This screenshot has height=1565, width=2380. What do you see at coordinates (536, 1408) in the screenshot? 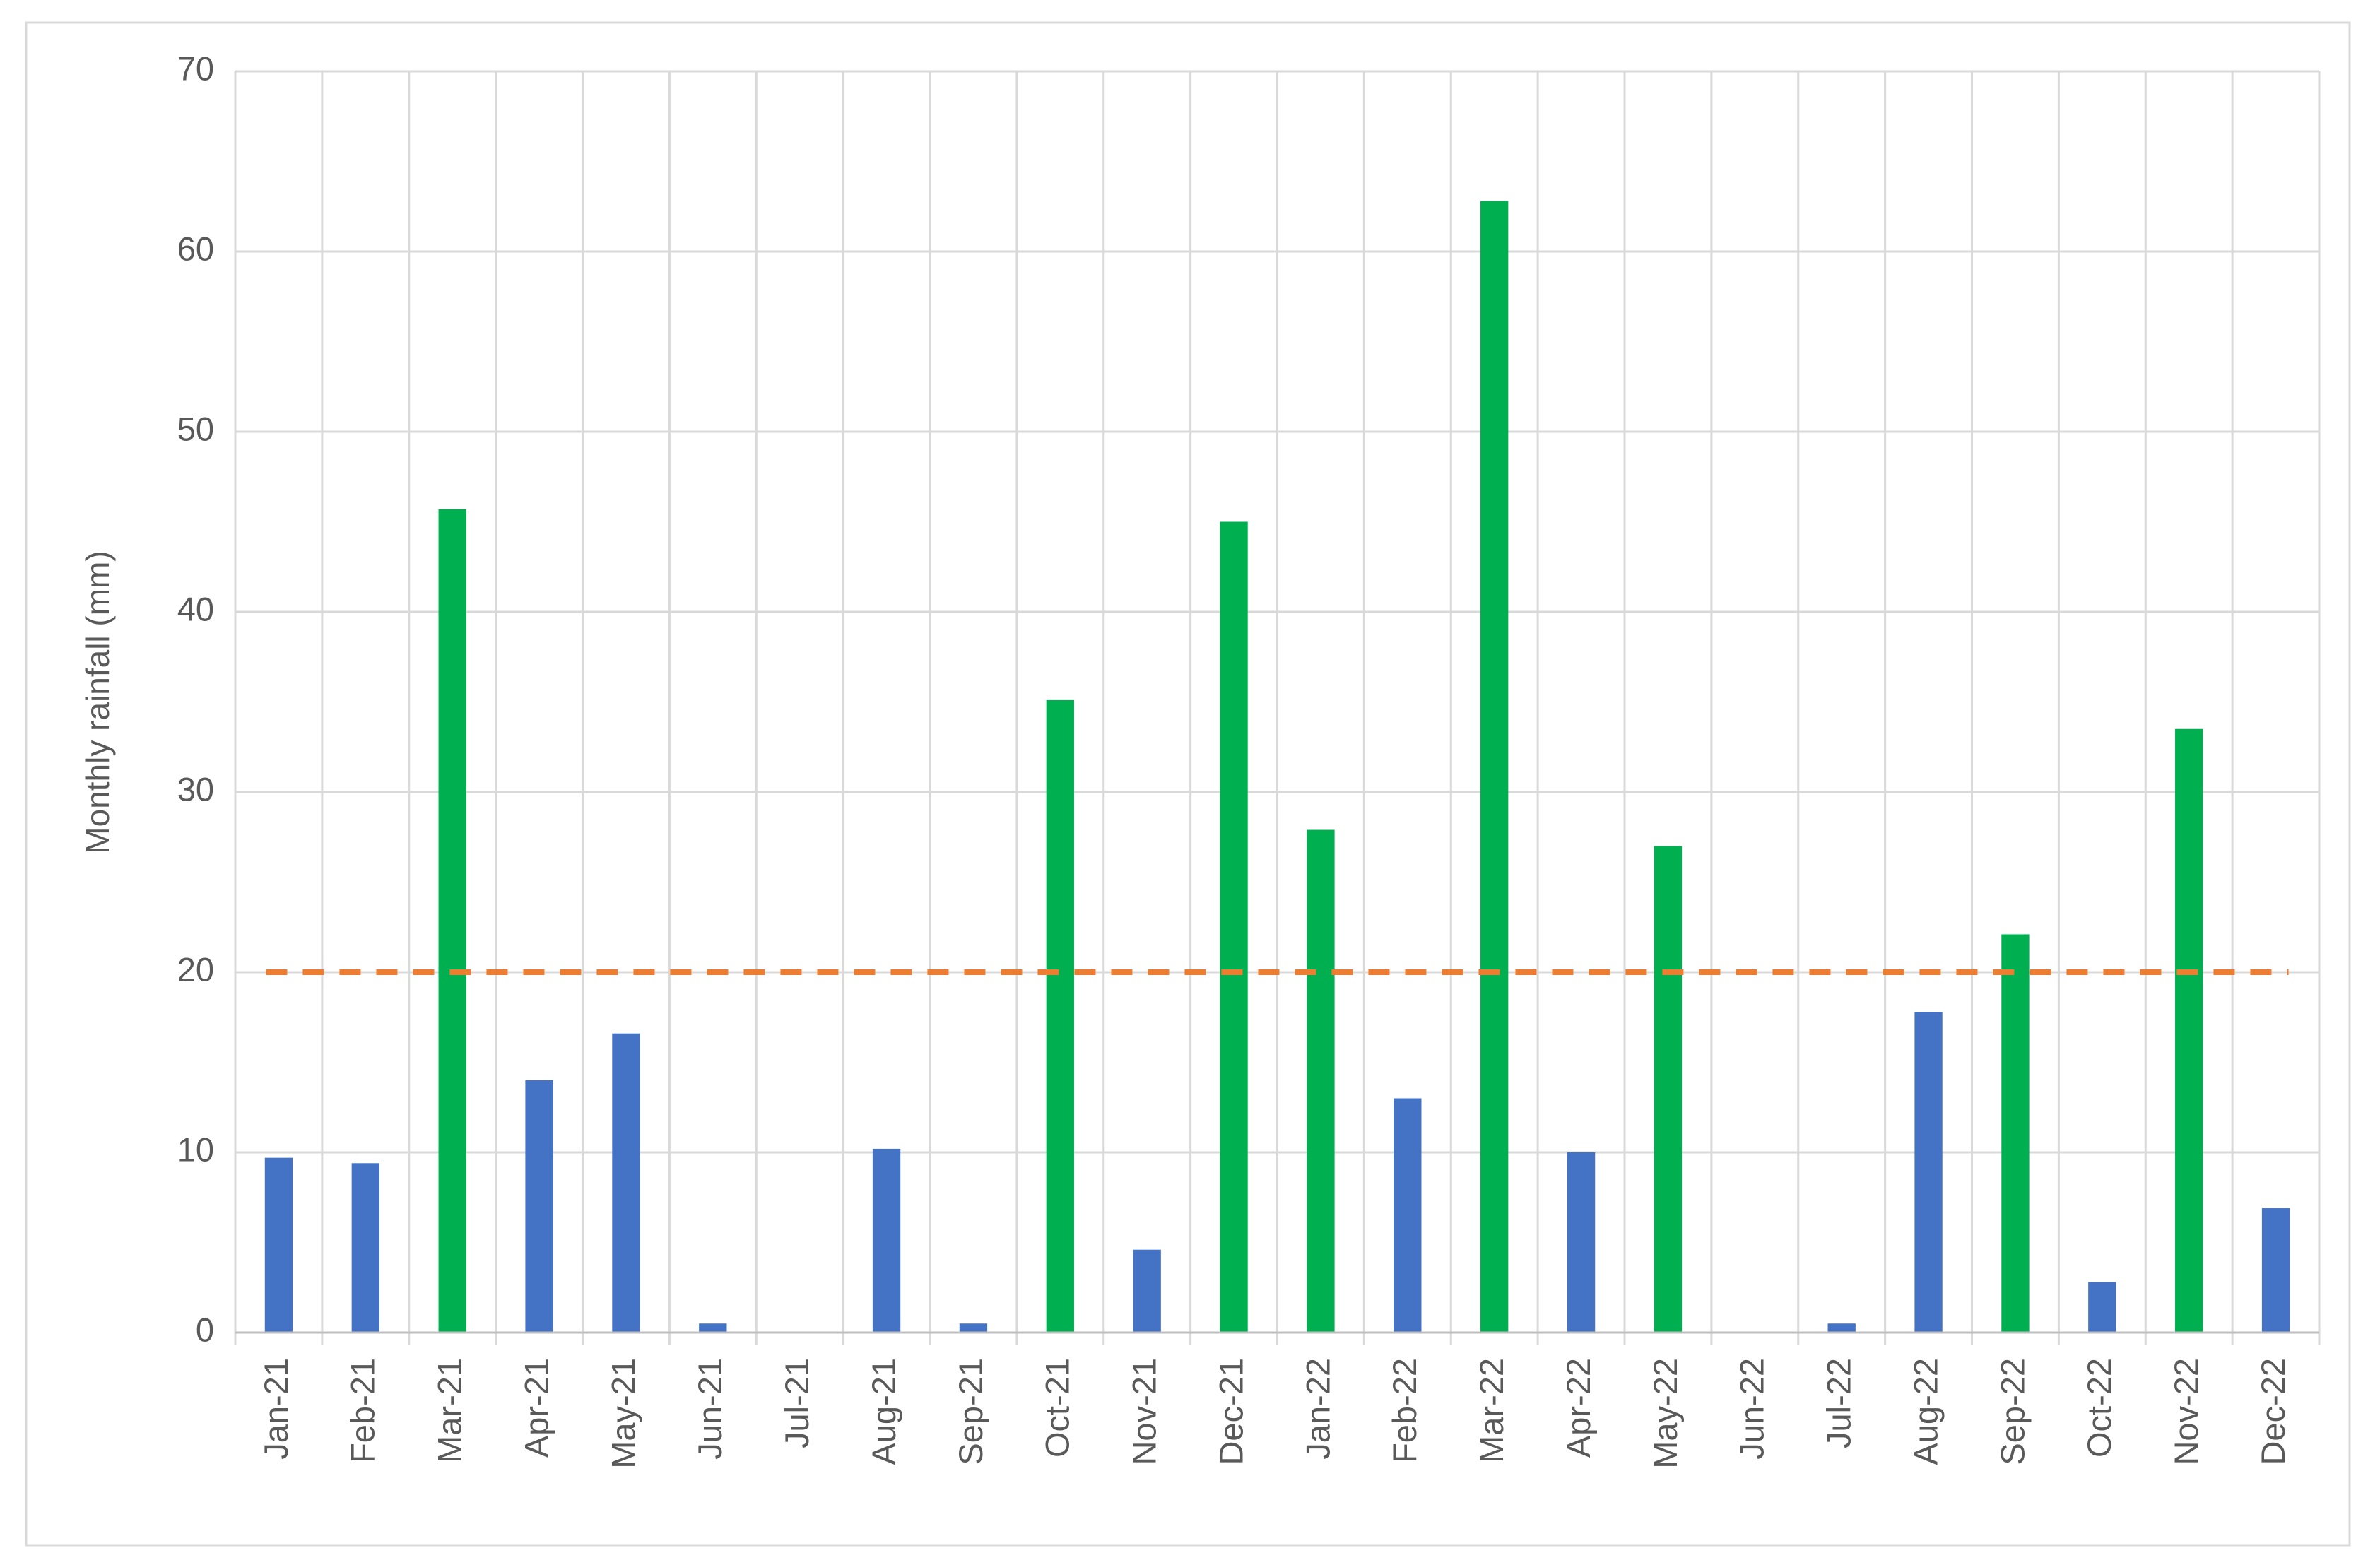
I see `x-tick-label: Apr-21` at bounding box center [536, 1408].